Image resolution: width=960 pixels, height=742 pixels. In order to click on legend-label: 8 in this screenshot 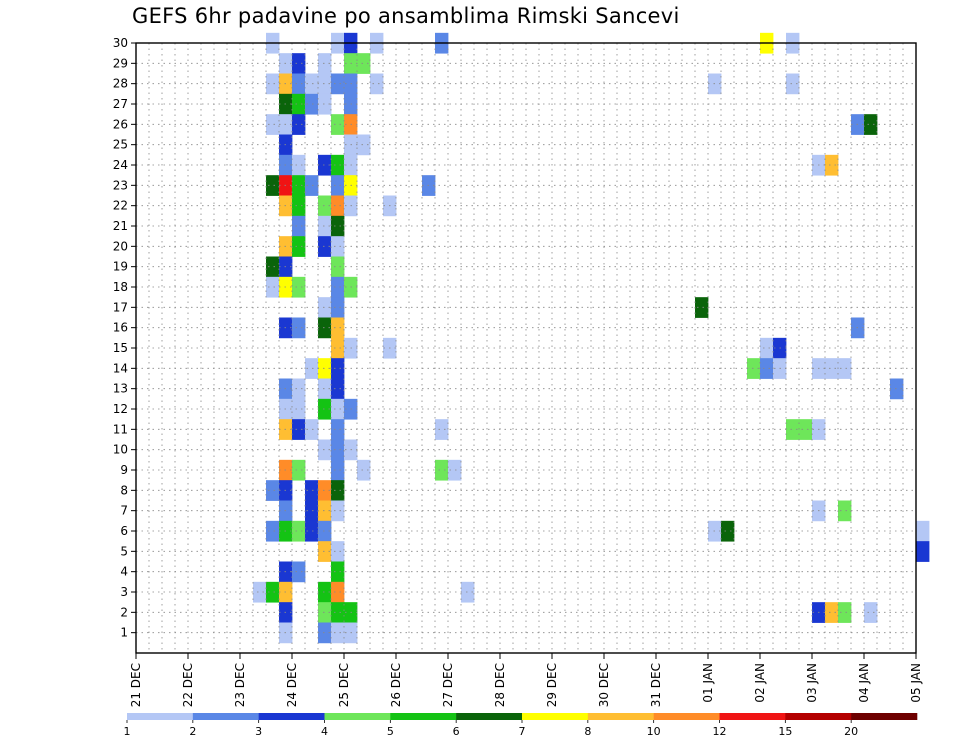, I will do `click(587, 731)`.